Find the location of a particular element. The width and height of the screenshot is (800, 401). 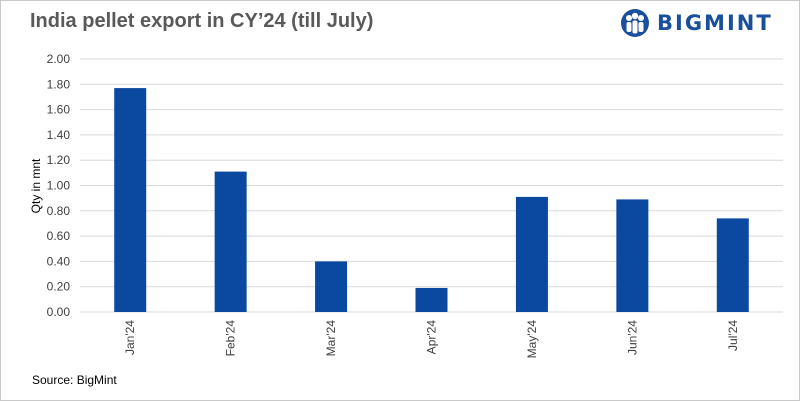

bar-jun24 is located at coordinates (632, 255).